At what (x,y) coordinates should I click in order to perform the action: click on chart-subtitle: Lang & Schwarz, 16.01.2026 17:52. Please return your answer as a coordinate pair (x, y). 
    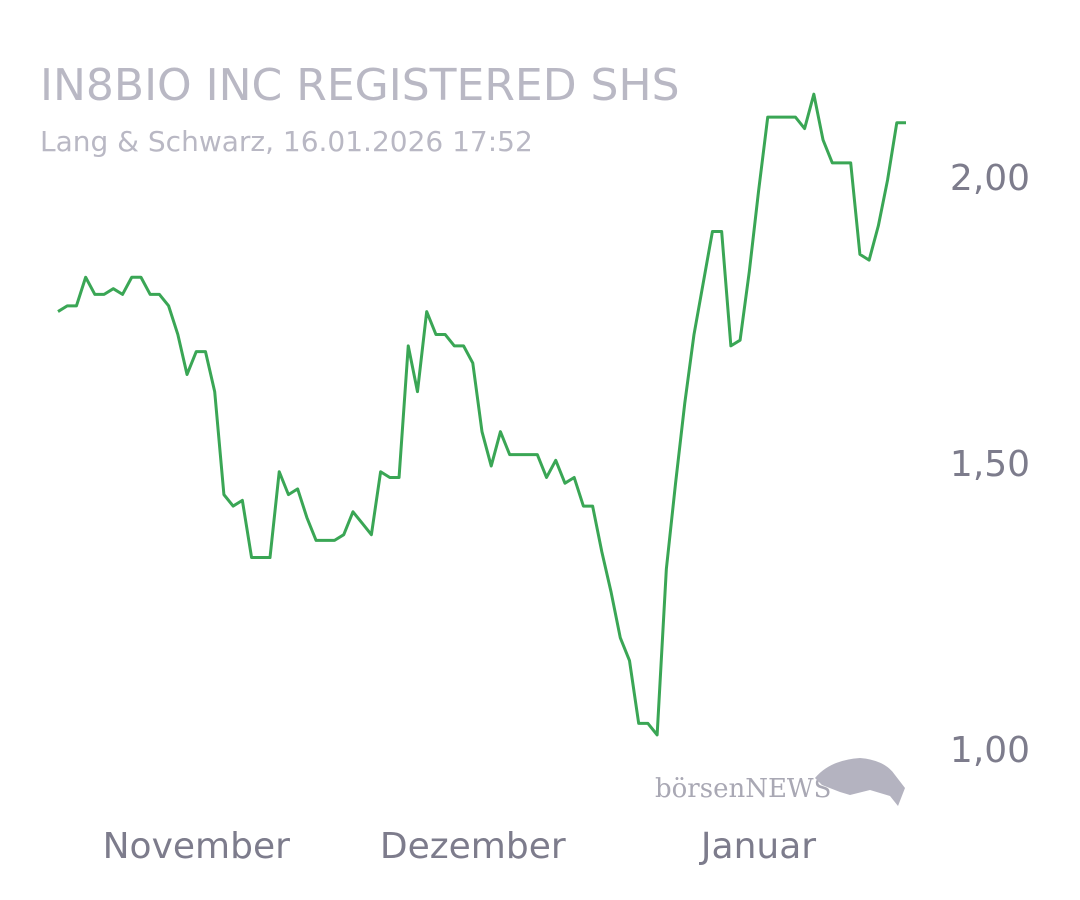
    Looking at the image, I should click on (286, 141).